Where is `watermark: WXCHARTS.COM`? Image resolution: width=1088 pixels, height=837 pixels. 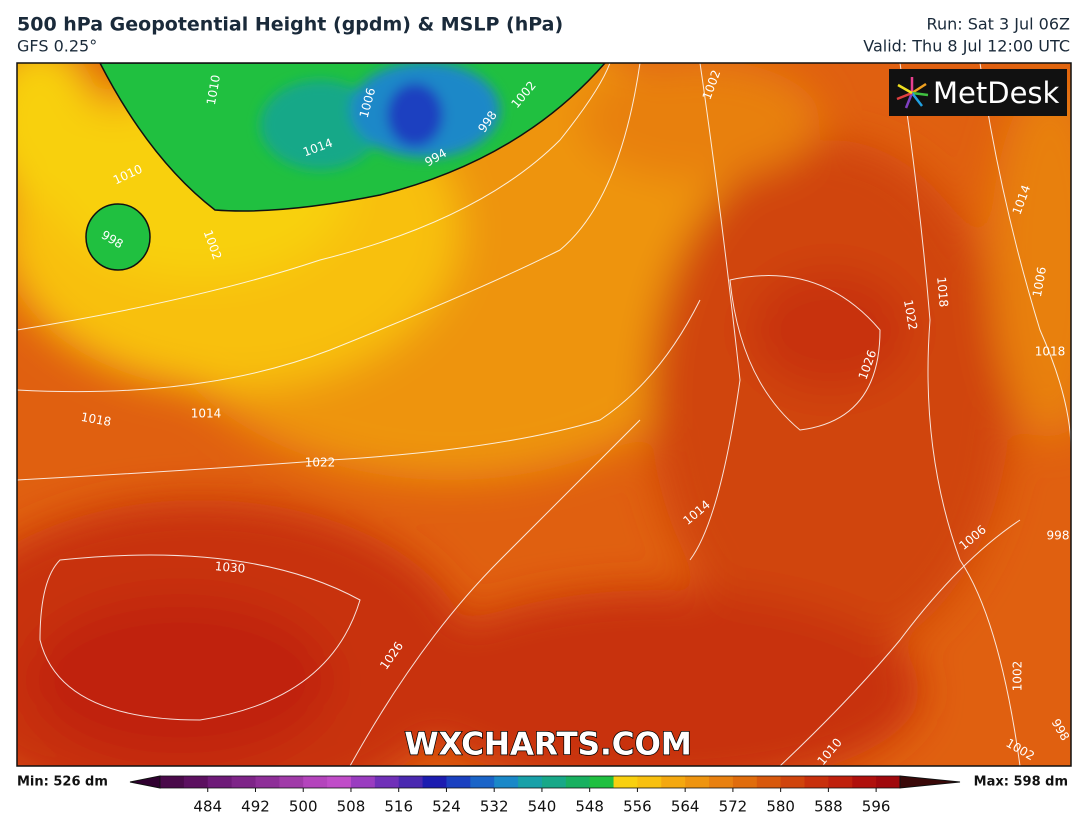 watermark: WXCHARTS.COM is located at coordinates (547, 745).